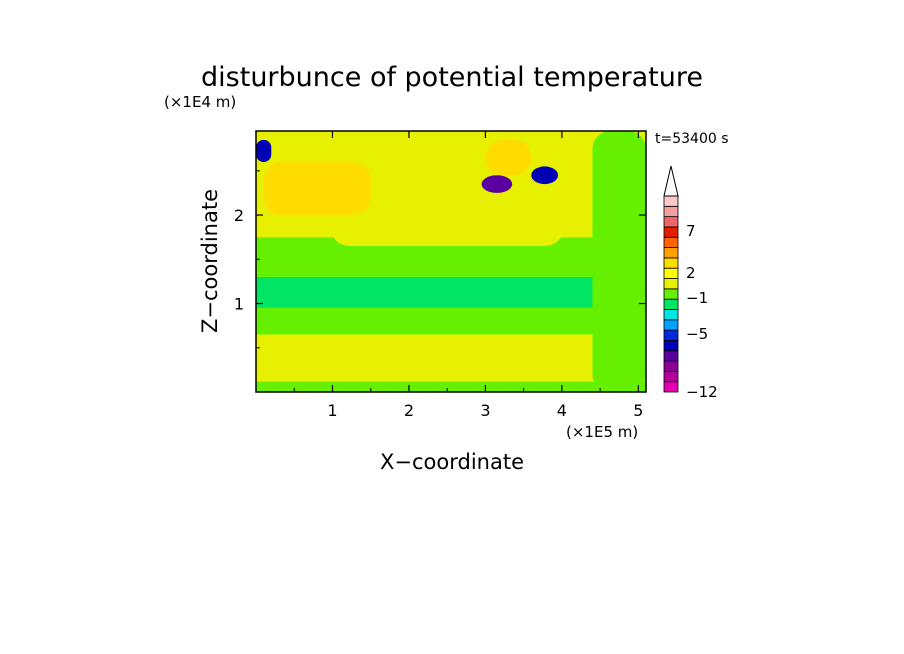 This screenshot has height=654, width=904. What do you see at coordinates (452, 77) in the screenshot?
I see `chart-title: disturbunce of potential temperature` at bounding box center [452, 77].